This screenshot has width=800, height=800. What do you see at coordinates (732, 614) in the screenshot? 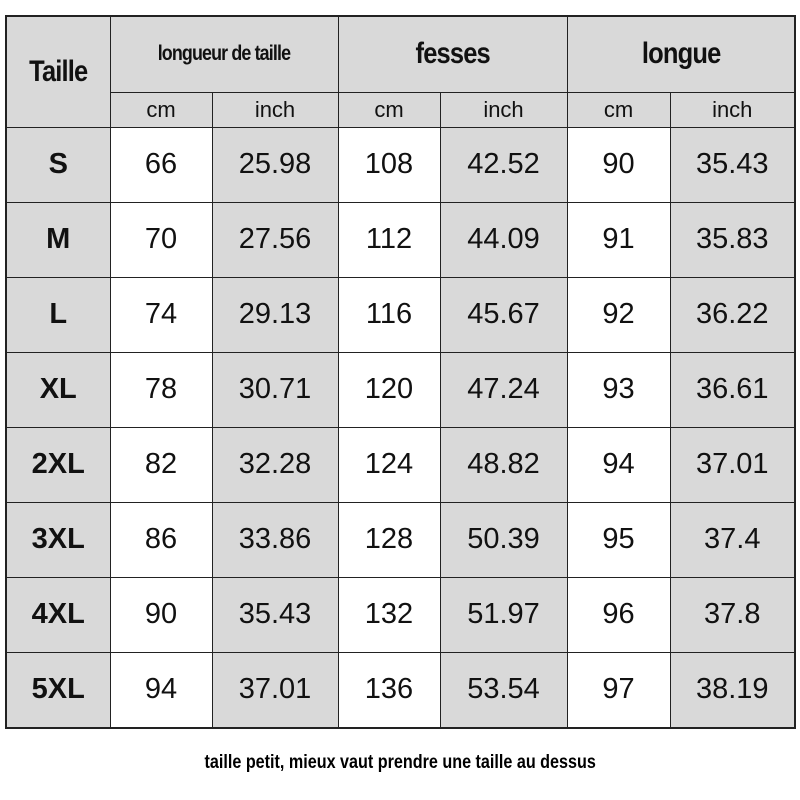
I see `inch-cell: 37.8` at bounding box center [732, 614].